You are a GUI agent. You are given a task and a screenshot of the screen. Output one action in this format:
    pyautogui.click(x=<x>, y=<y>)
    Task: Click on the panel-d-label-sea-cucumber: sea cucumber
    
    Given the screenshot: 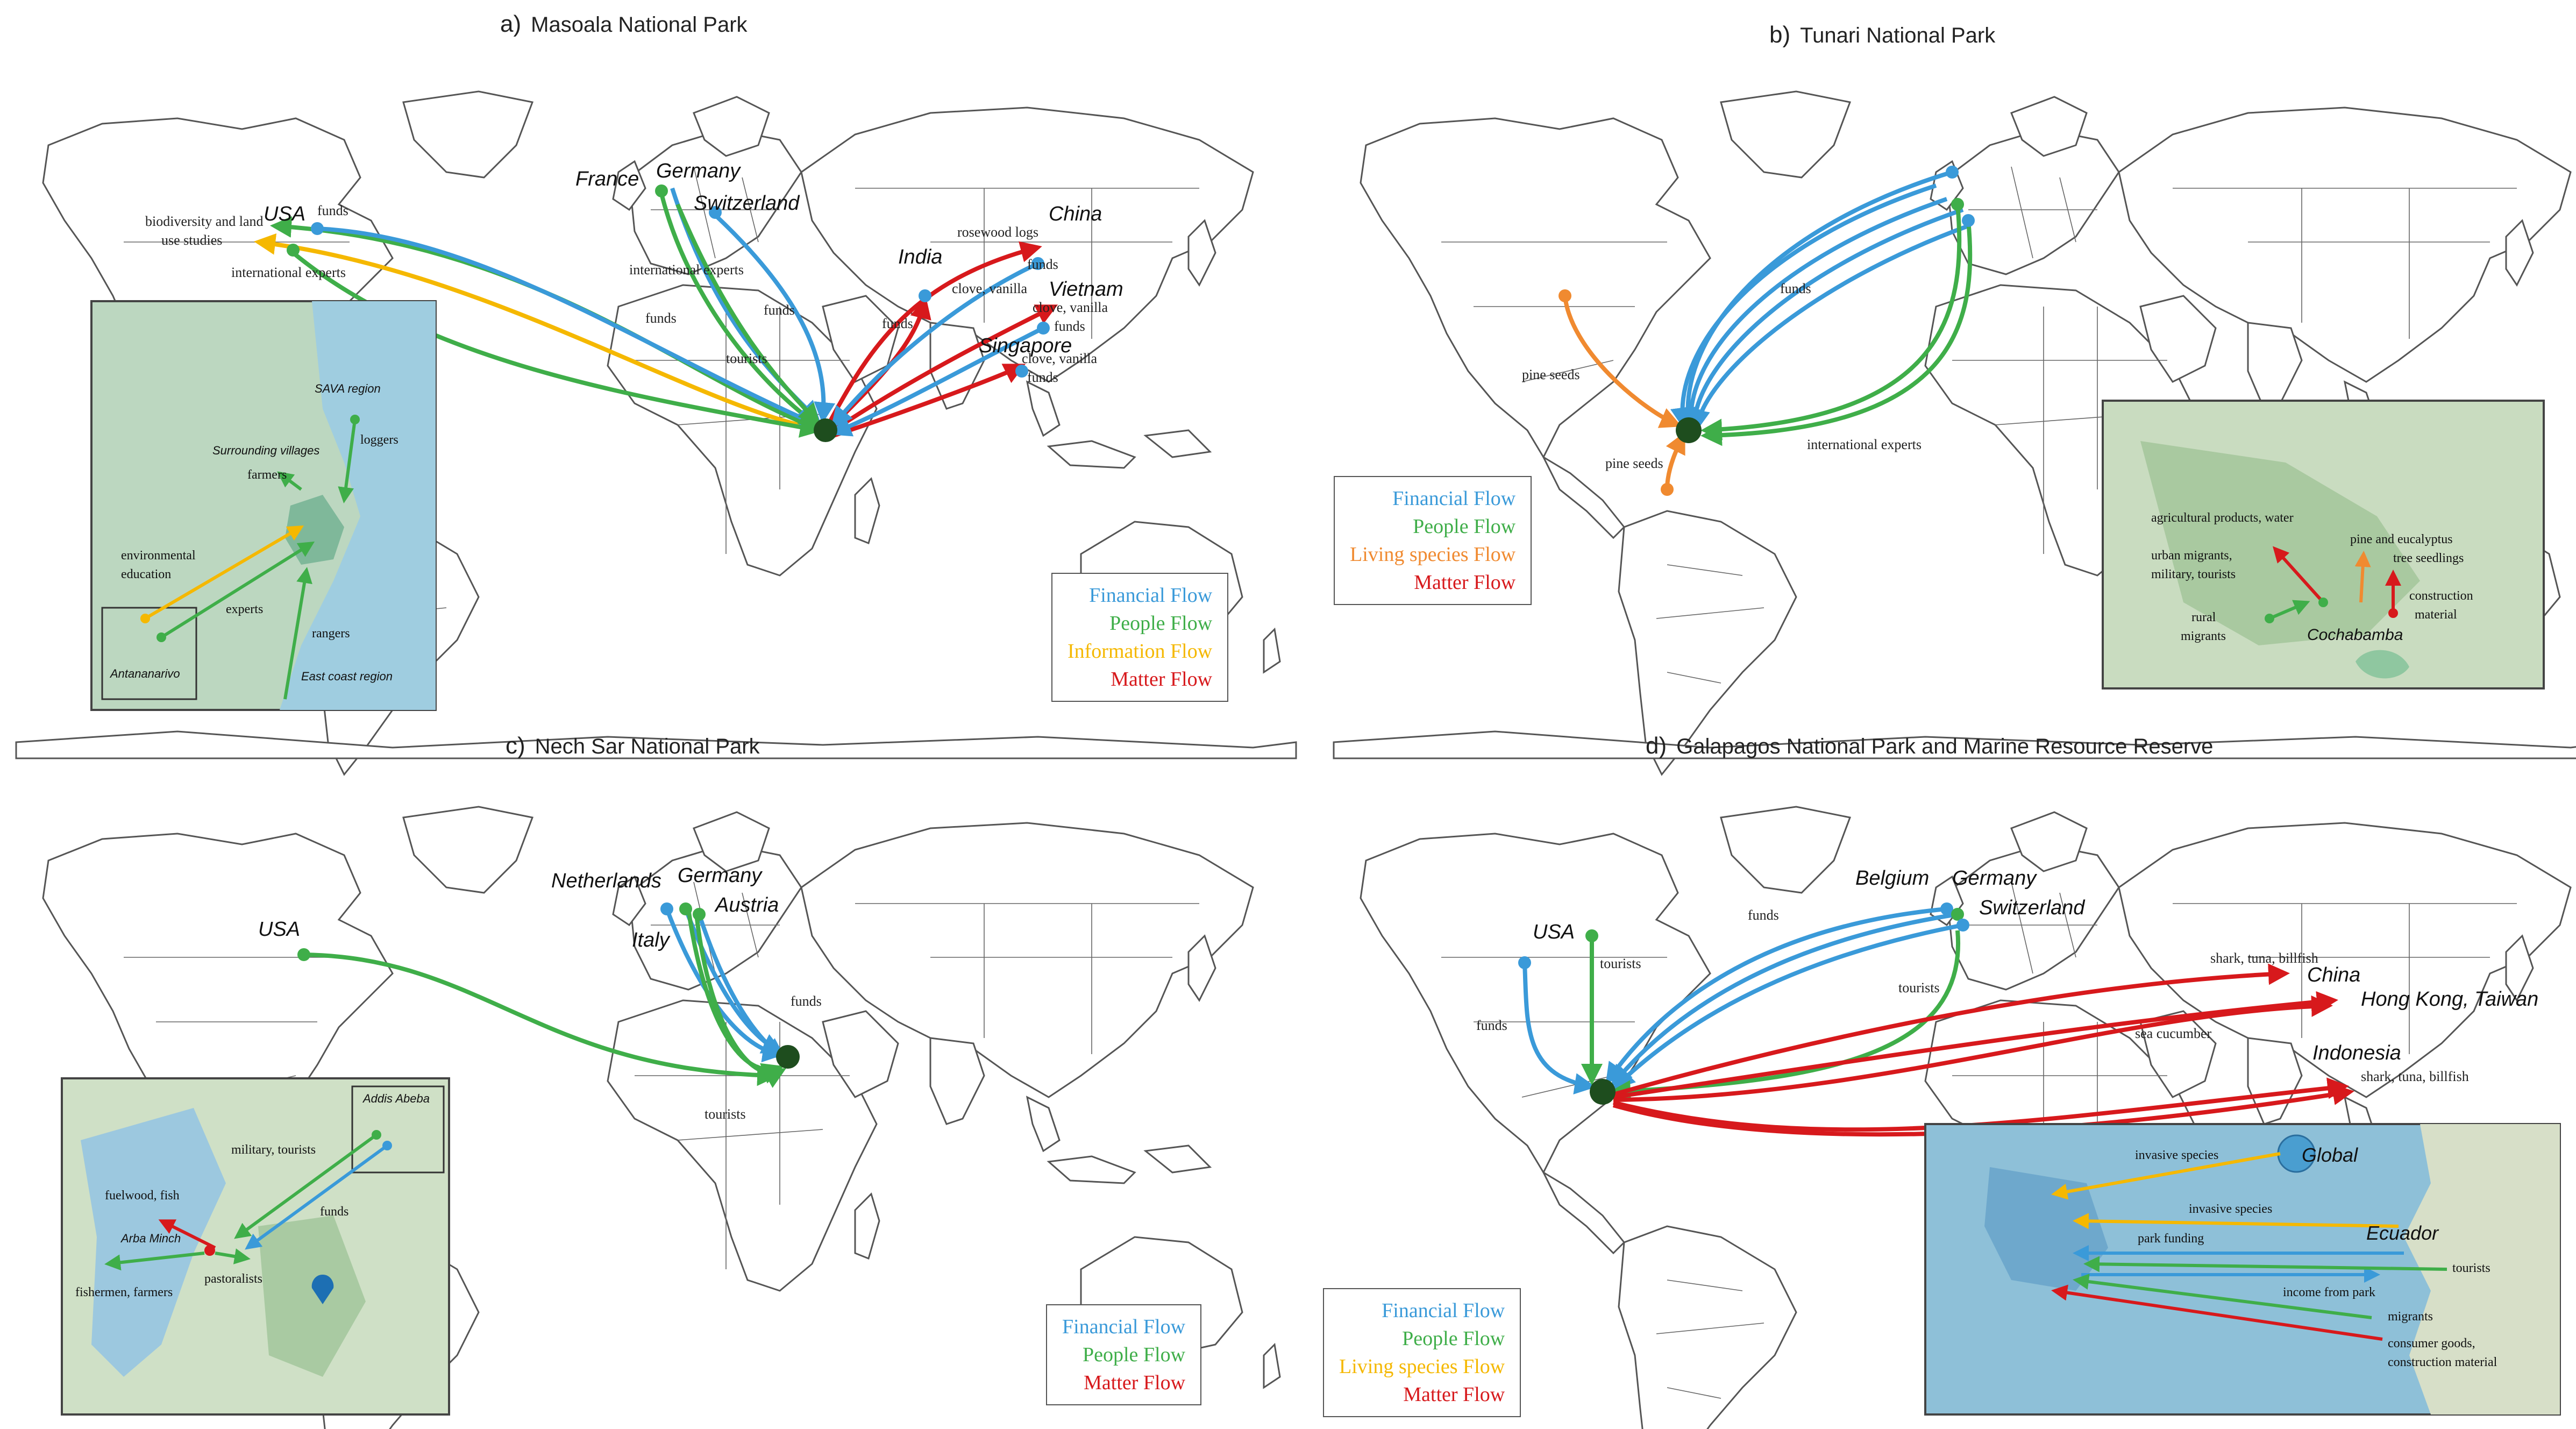 What is the action you would take?
    pyautogui.click(x=2173, y=1033)
    